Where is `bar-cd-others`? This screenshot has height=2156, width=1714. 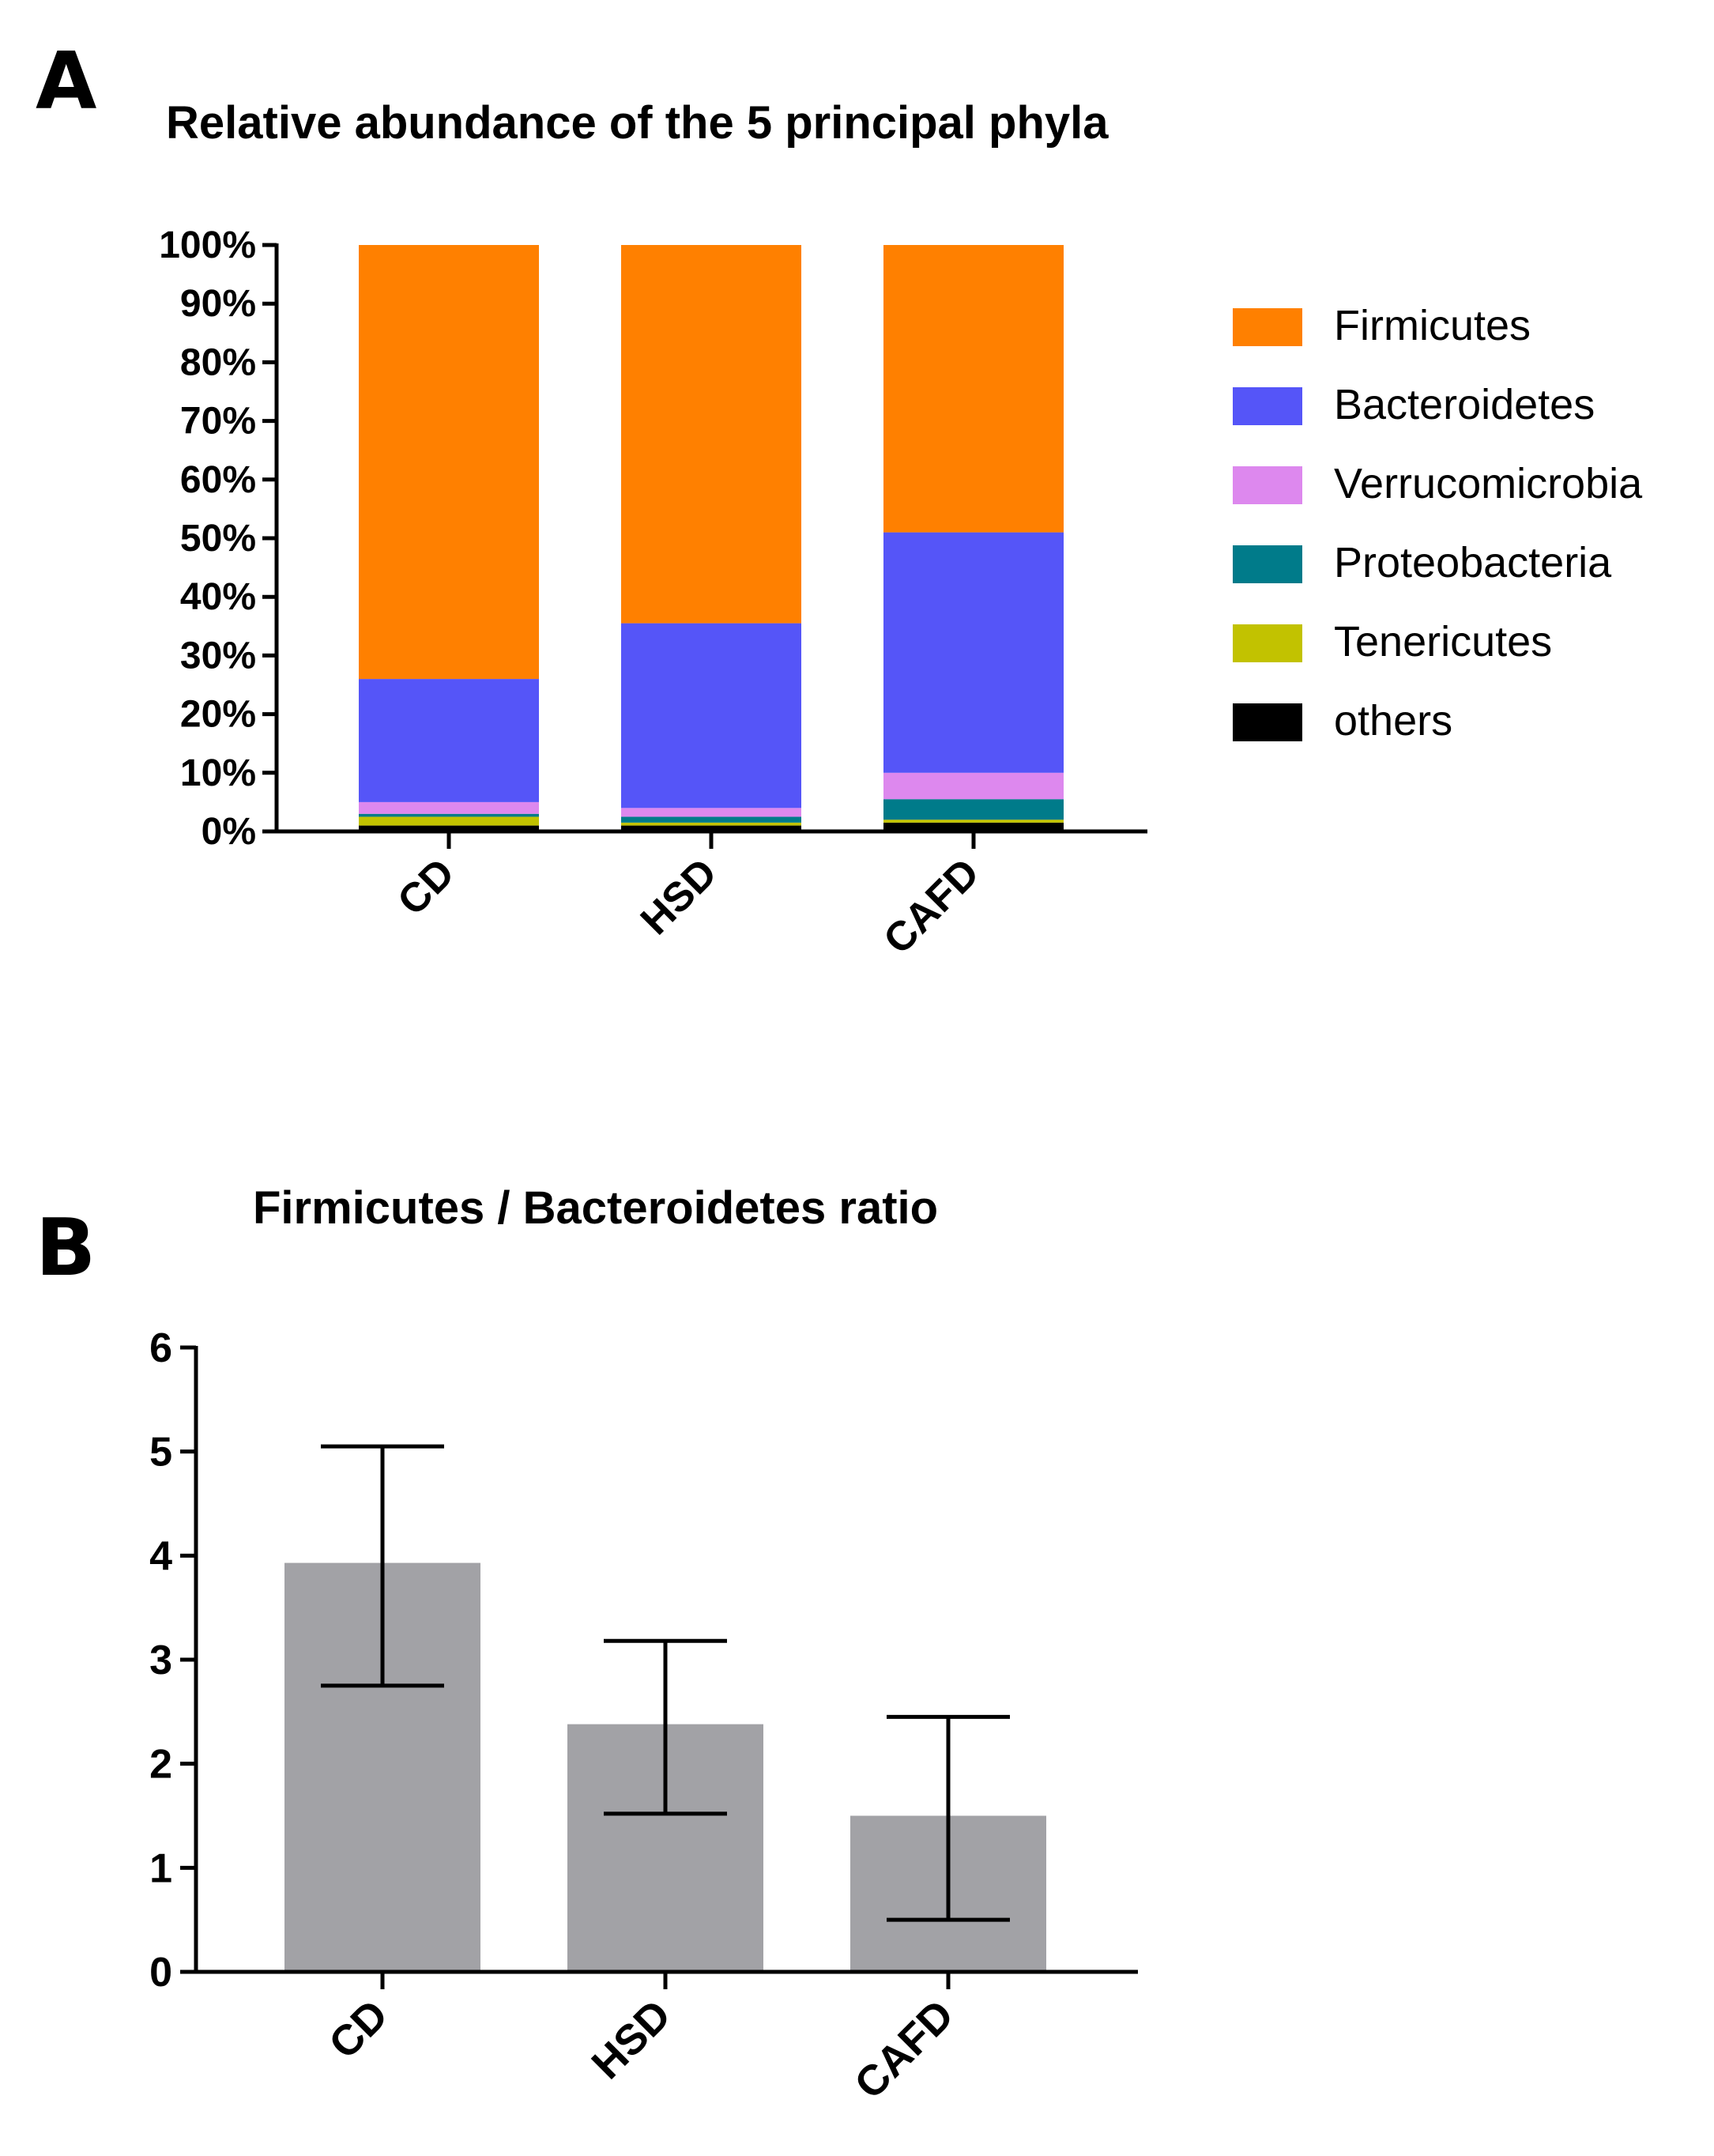
bar-cd-others is located at coordinates (449, 828).